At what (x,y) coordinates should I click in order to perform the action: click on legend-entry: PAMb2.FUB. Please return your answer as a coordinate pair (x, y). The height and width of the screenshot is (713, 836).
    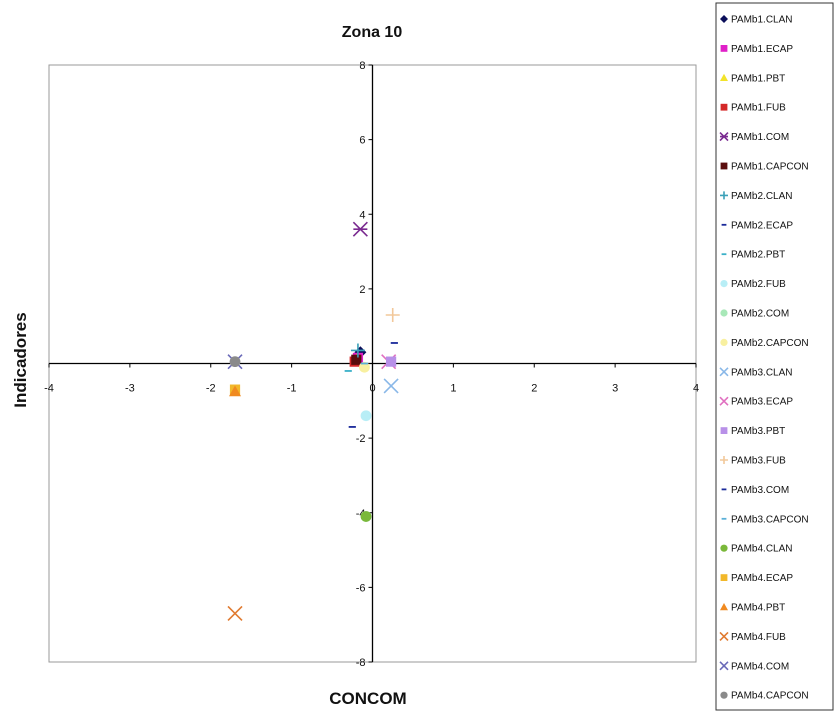
    Looking at the image, I should click on (758, 284).